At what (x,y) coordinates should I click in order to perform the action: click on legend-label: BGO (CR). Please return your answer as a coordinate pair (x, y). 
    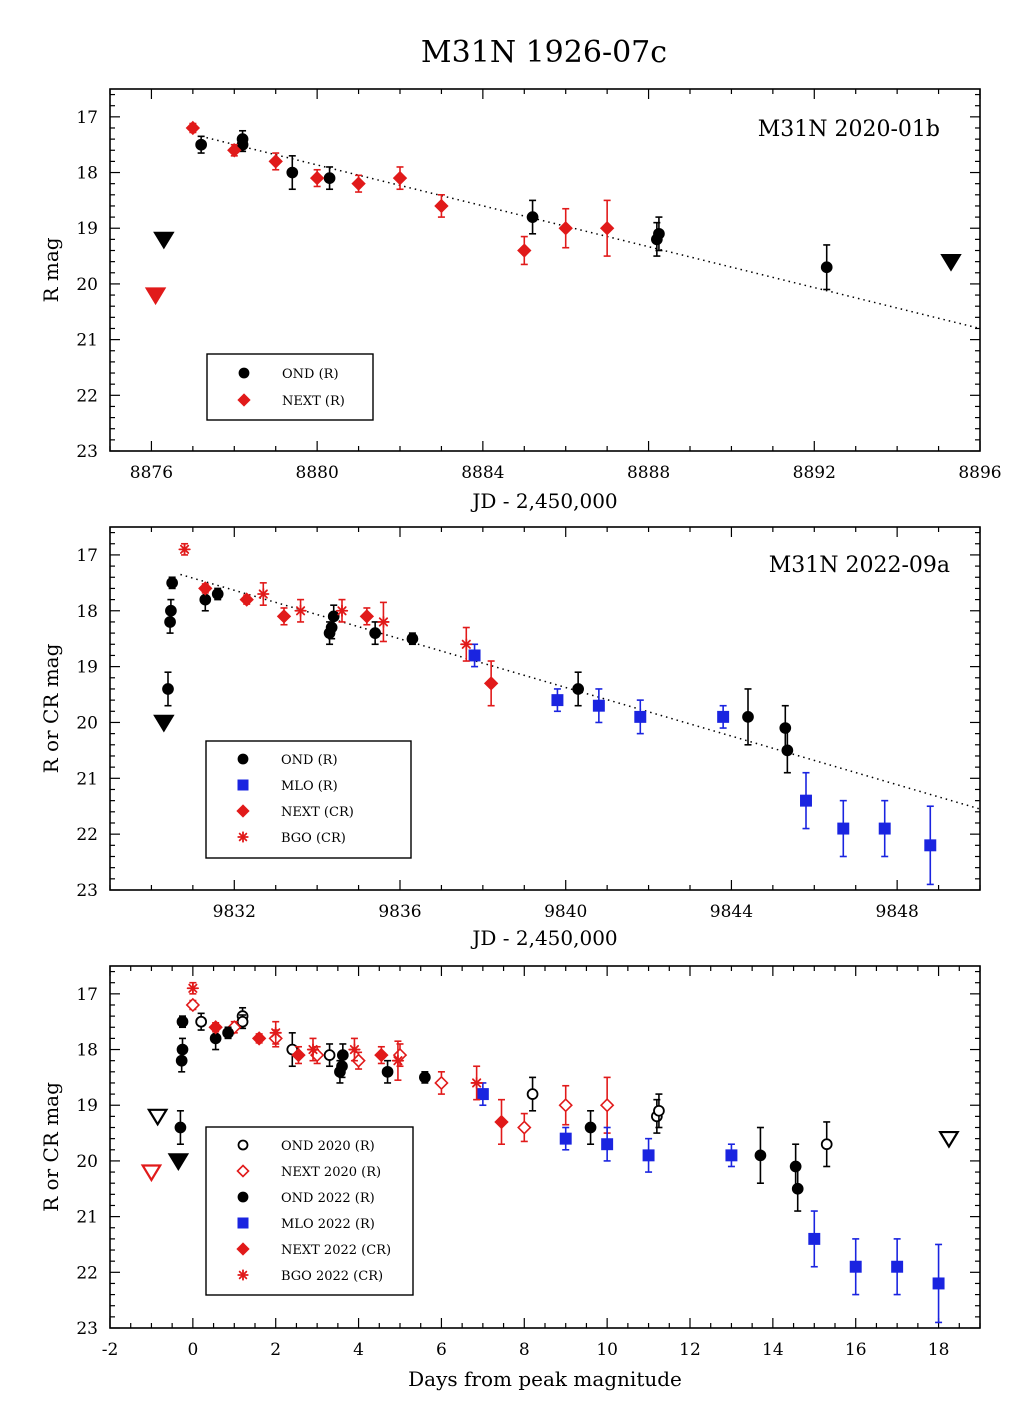
    Looking at the image, I should click on (313, 838).